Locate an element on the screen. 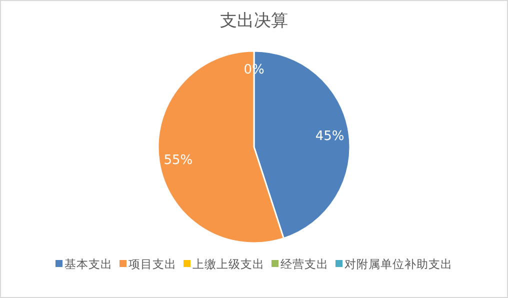 The height and width of the screenshot is (298, 508). legend-label: 项目支出 is located at coordinates (152, 264).